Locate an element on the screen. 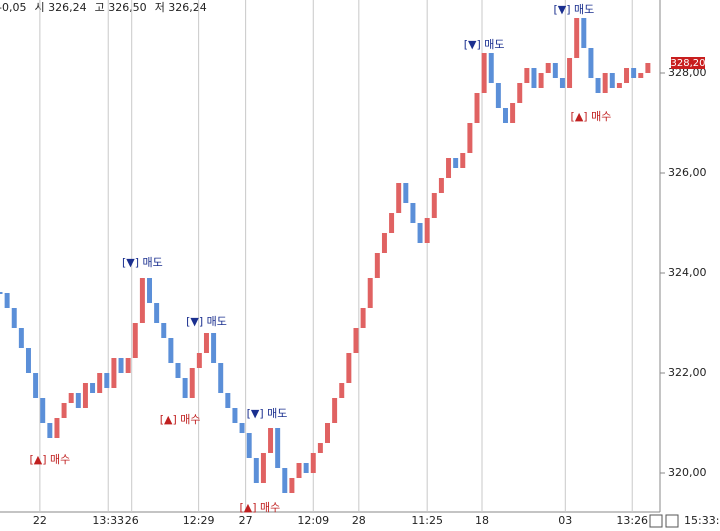  x-tick-label: 03 is located at coordinates (565, 520).